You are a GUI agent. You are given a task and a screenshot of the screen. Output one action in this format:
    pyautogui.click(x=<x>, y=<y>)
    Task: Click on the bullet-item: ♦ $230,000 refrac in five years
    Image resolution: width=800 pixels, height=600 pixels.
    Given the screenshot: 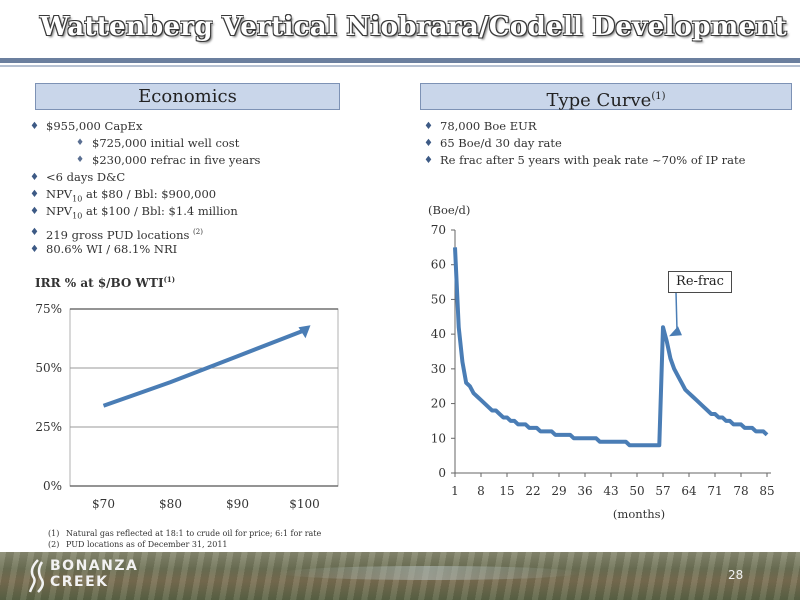 What is the action you would take?
    pyautogui.click(x=145, y=160)
    